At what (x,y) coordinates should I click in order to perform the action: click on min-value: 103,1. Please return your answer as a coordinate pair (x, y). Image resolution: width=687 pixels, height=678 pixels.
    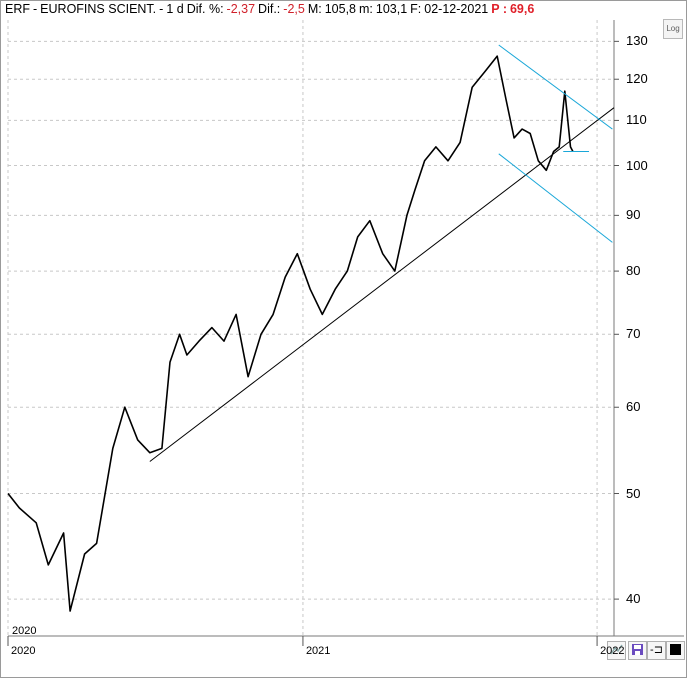
    Looking at the image, I should click on (391, 9).